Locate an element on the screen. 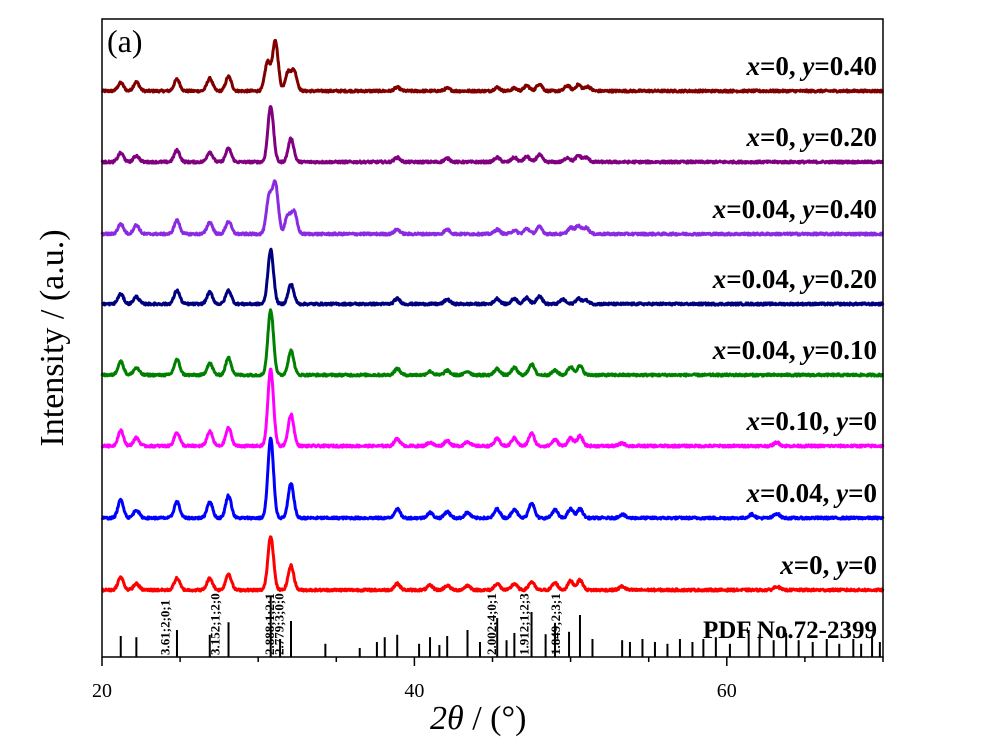 The height and width of the screenshot is (756, 987). series-label-8: x=0, y=0 is located at coordinates (828, 565).